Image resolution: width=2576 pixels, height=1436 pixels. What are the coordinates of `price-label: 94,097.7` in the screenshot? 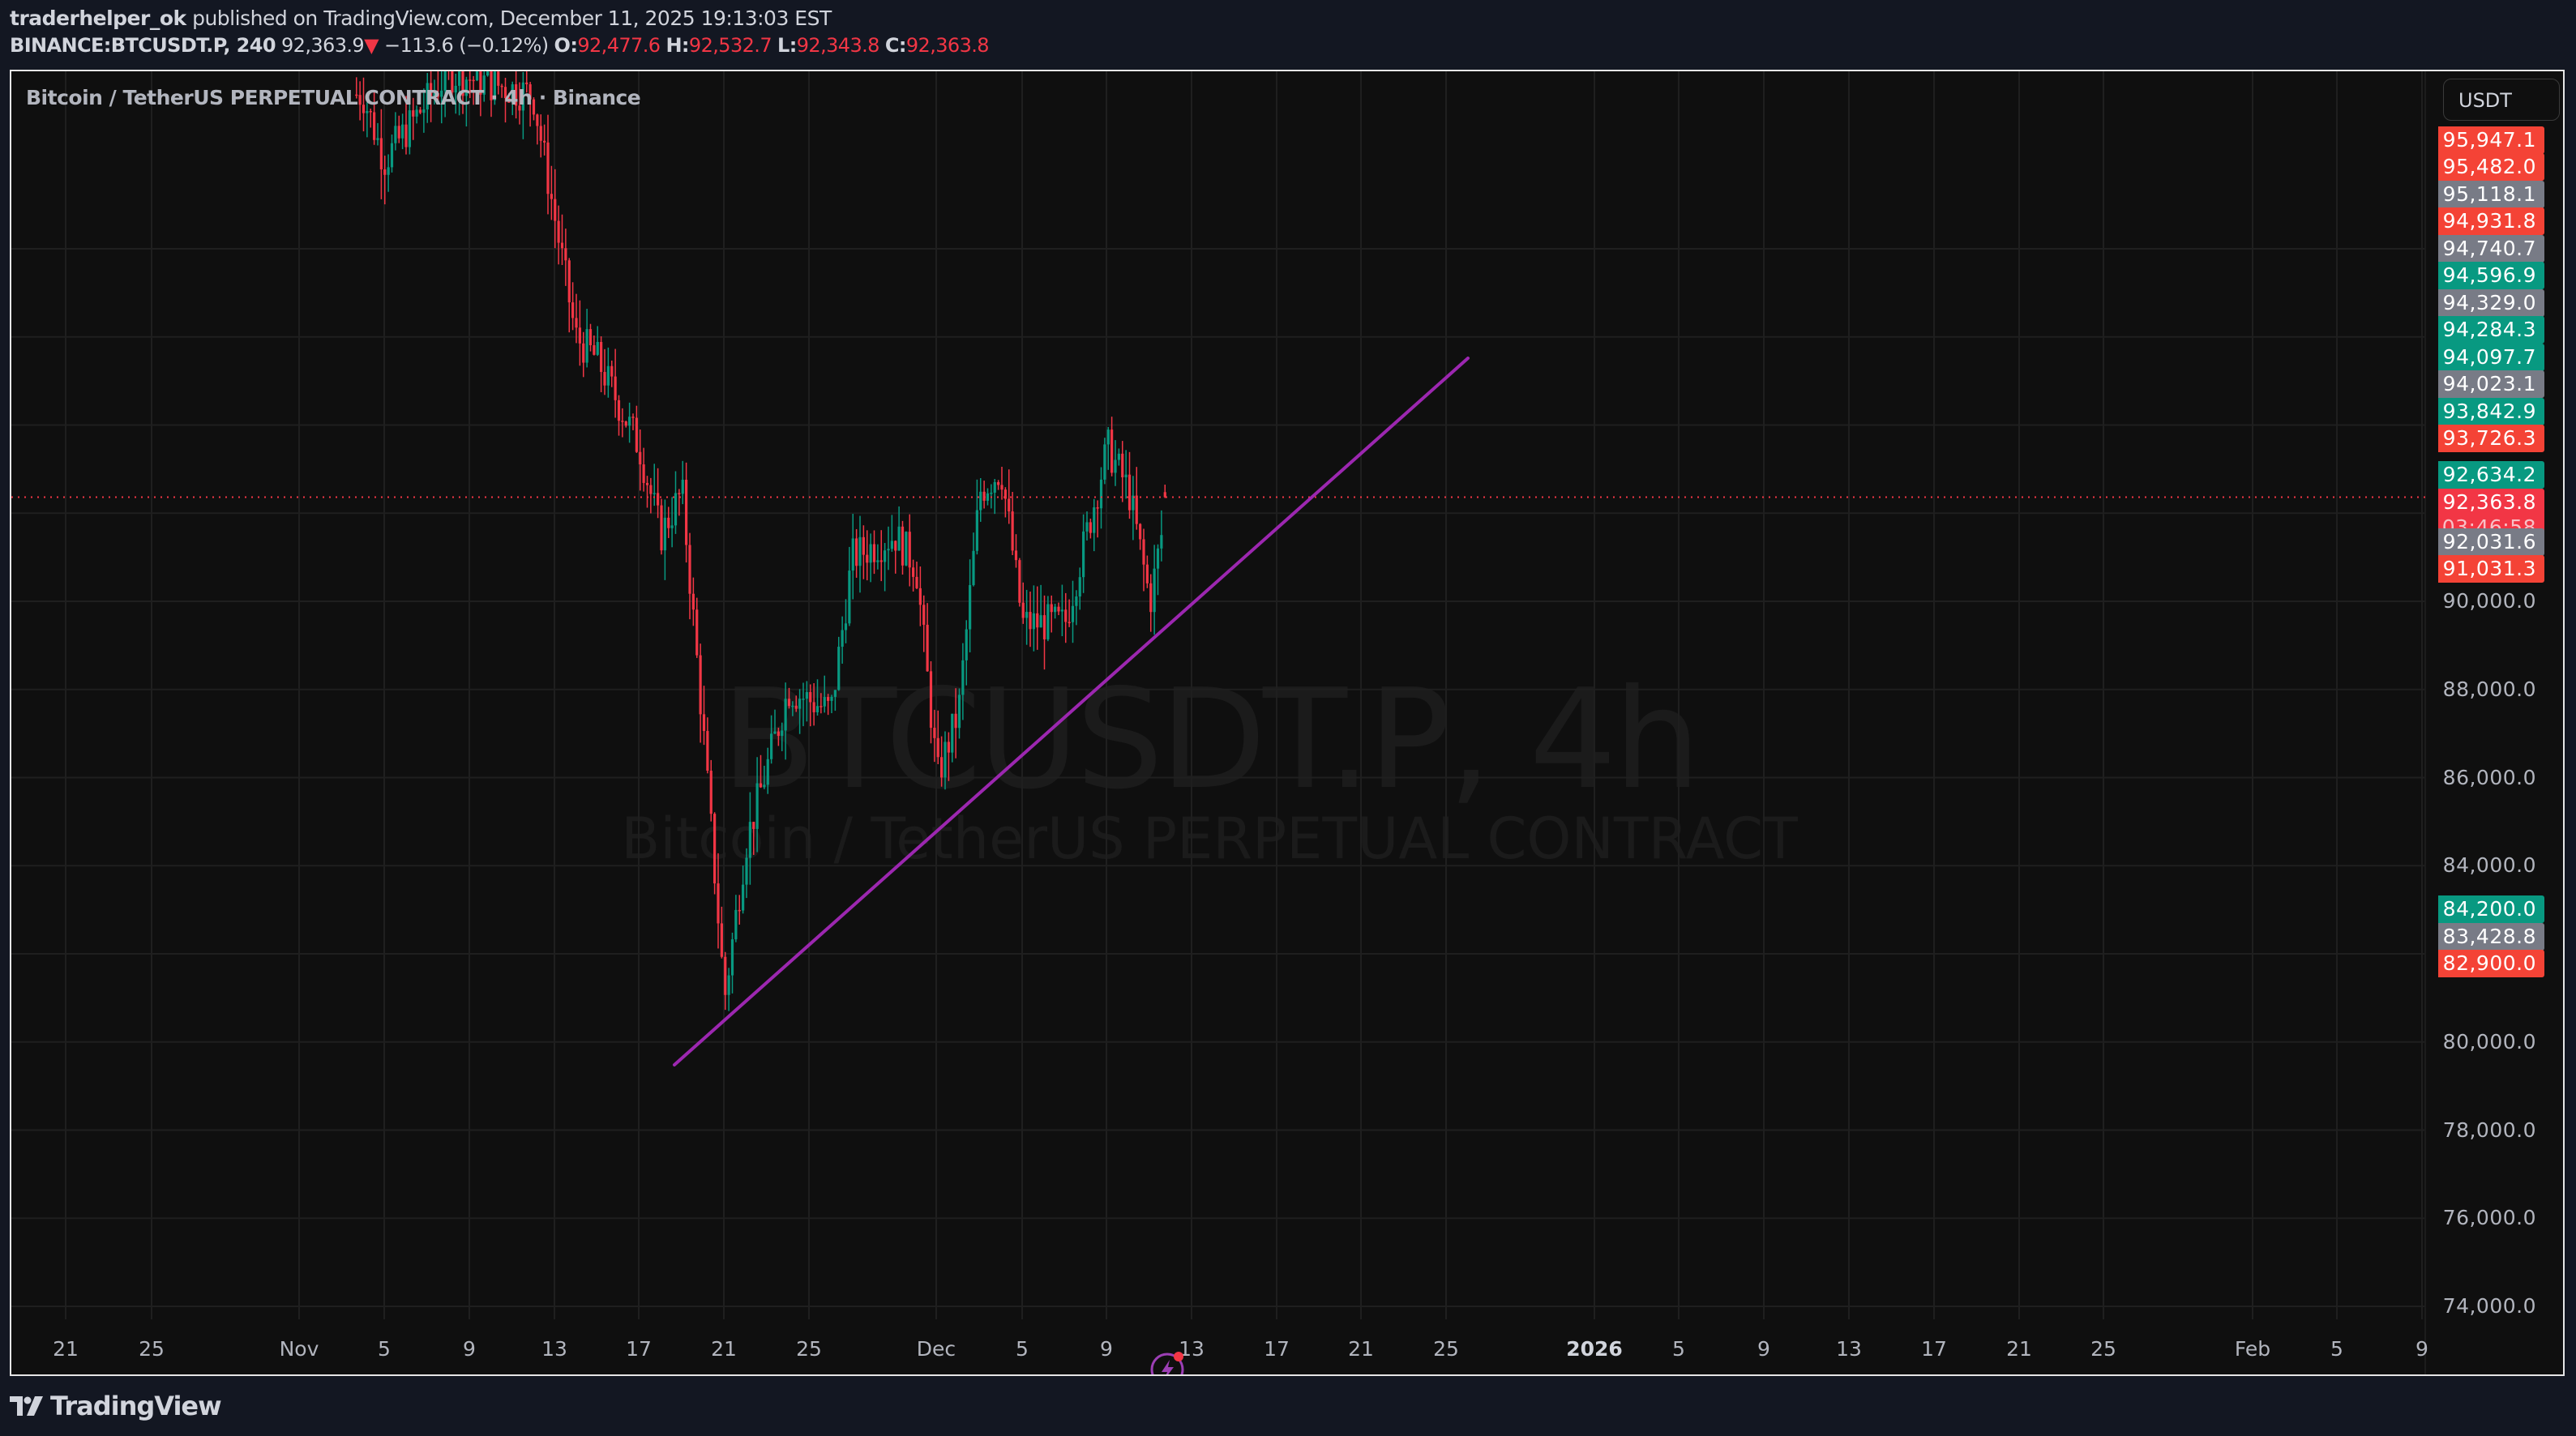 It's located at (2491, 358).